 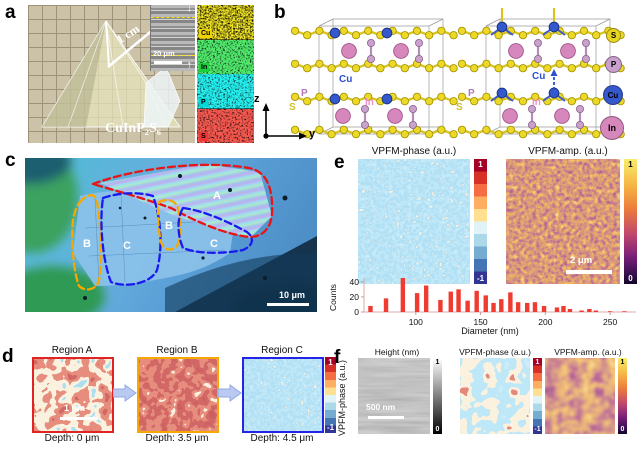 I want to click on f-height-title: Height (nm), so click(x=397, y=352).